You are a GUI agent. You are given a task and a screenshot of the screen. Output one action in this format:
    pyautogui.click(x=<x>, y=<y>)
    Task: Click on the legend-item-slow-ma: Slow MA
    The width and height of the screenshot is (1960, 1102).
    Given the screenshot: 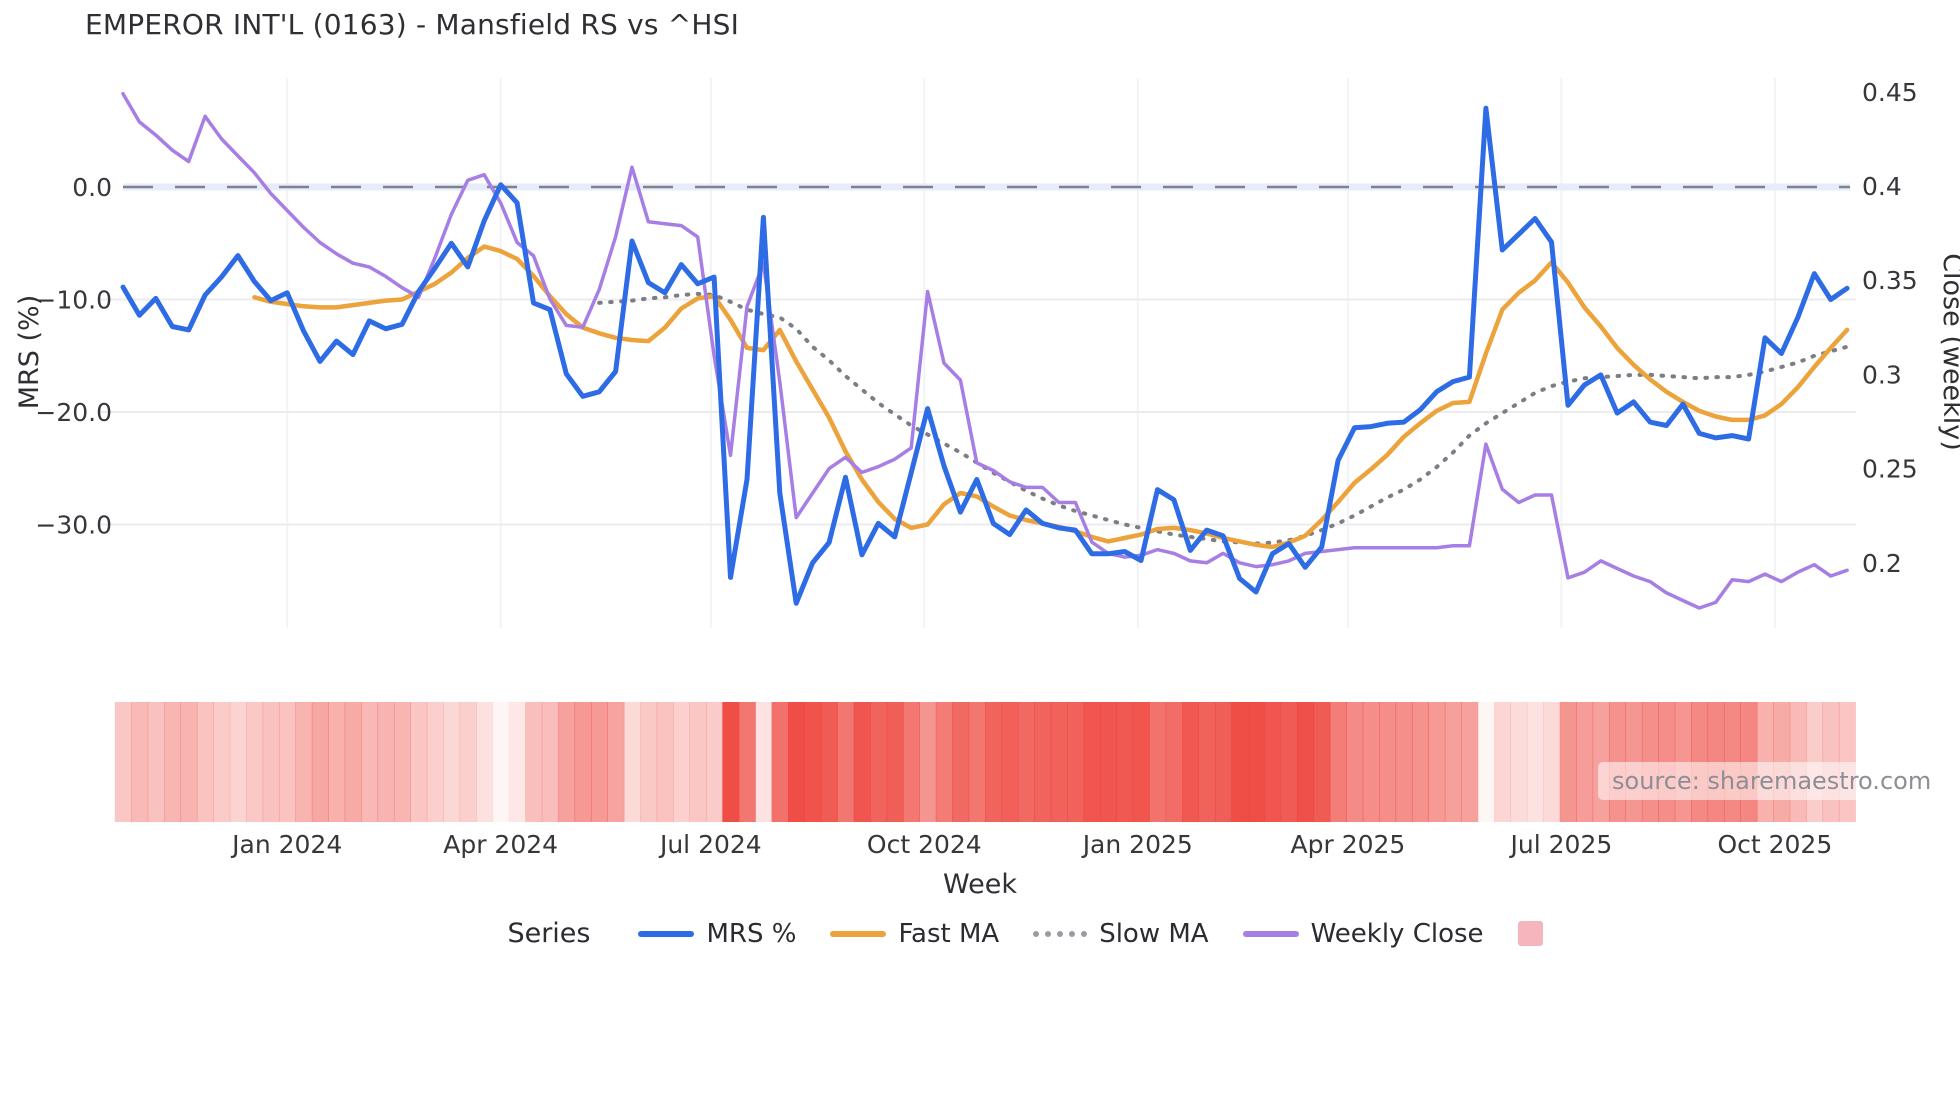 What is the action you would take?
    pyautogui.click(x=1121, y=933)
    